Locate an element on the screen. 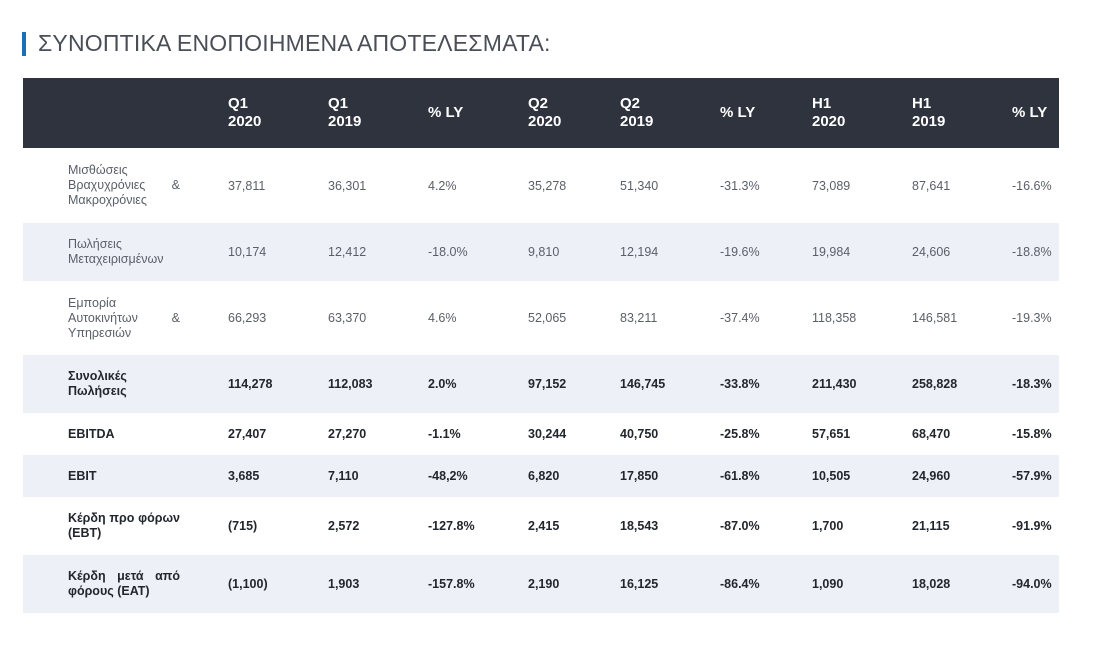 Image resolution: width=1095 pixels, height=653 pixels. table-cell: 1,090 is located at coordinates (828, 584).